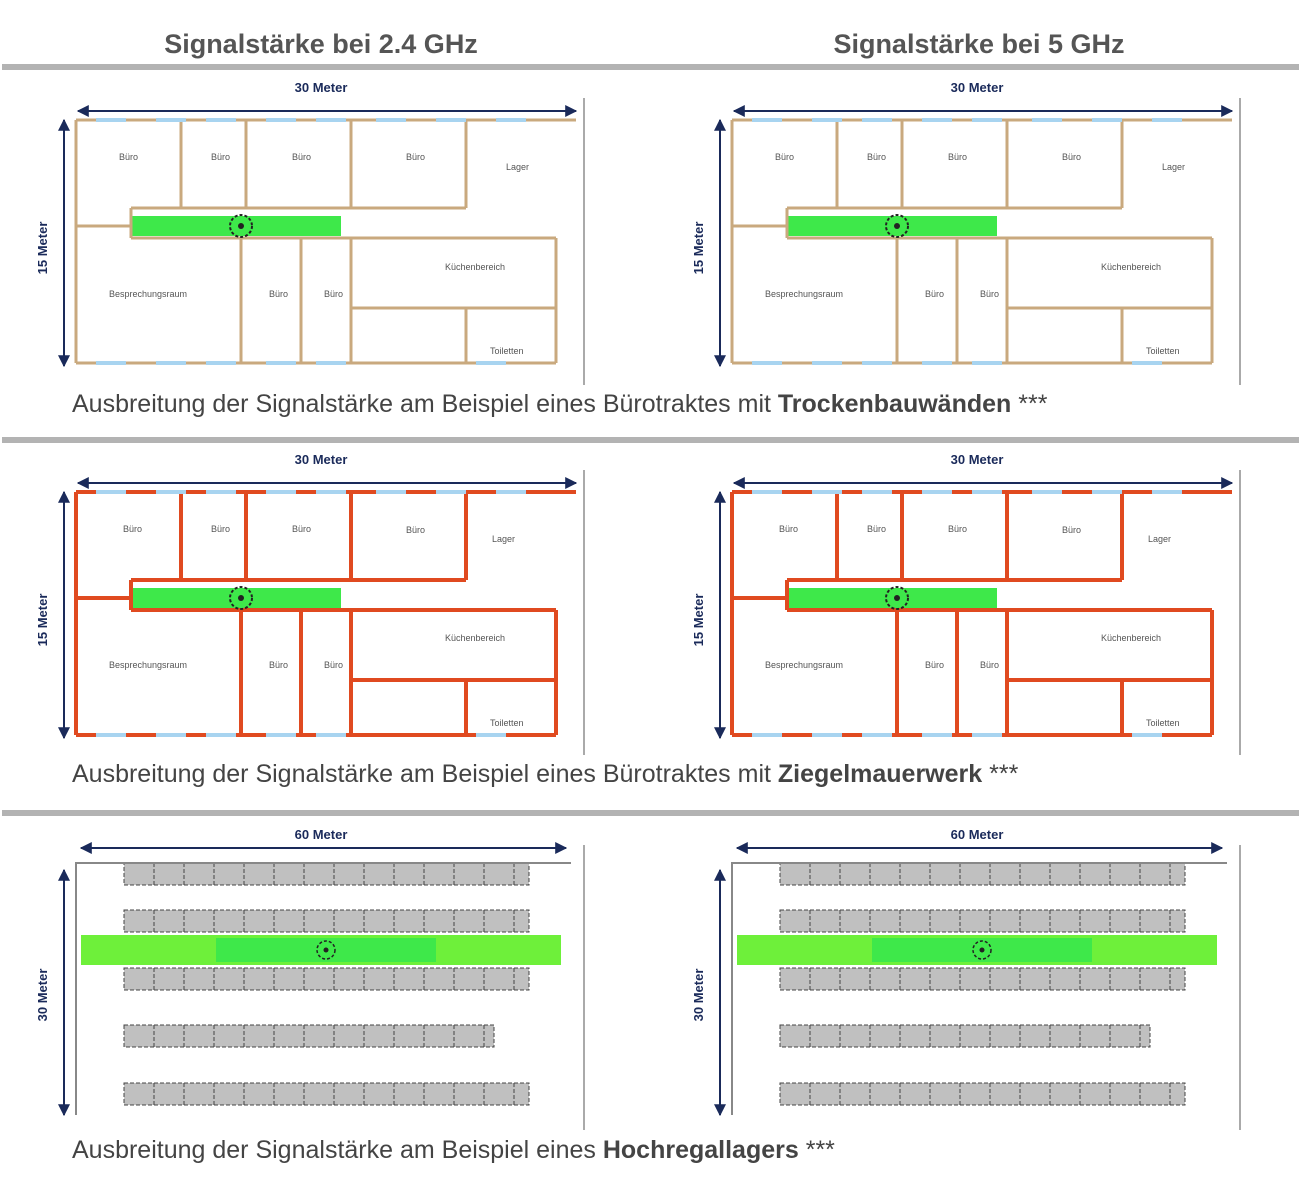 The height and width of the screenshot is (1193, 1299). What do you see at coordinates (977, 834) in the screenshot?
I see `width-label: 60 Meter` at bounding box center [977, 834].